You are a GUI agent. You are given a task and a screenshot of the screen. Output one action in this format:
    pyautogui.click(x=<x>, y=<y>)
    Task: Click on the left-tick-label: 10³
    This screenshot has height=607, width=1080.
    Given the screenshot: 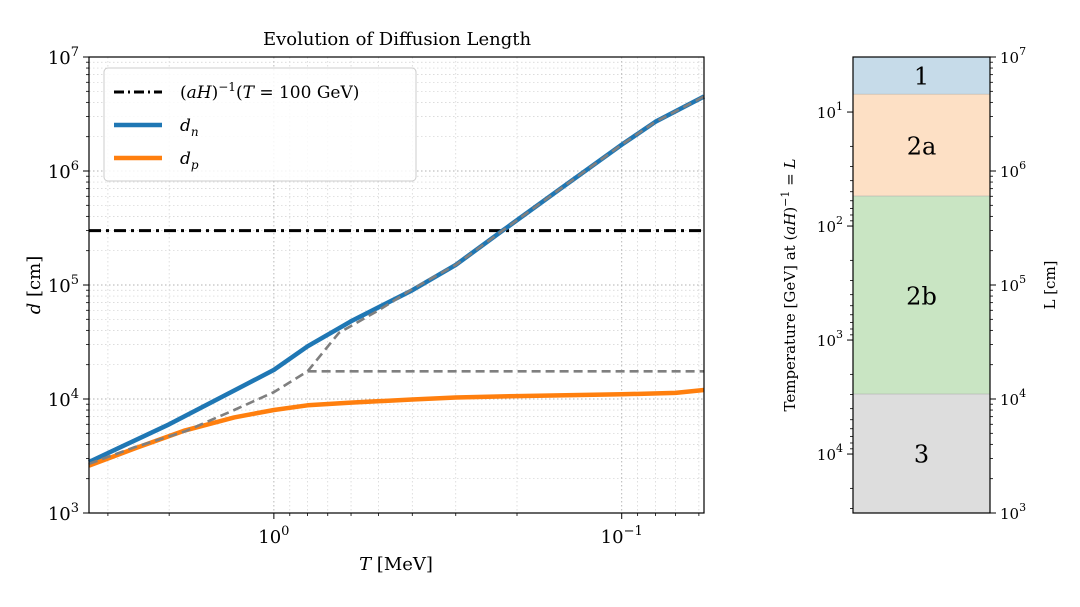 What is the action you would take?
    pyautogui.click(x=830, y=339)
    